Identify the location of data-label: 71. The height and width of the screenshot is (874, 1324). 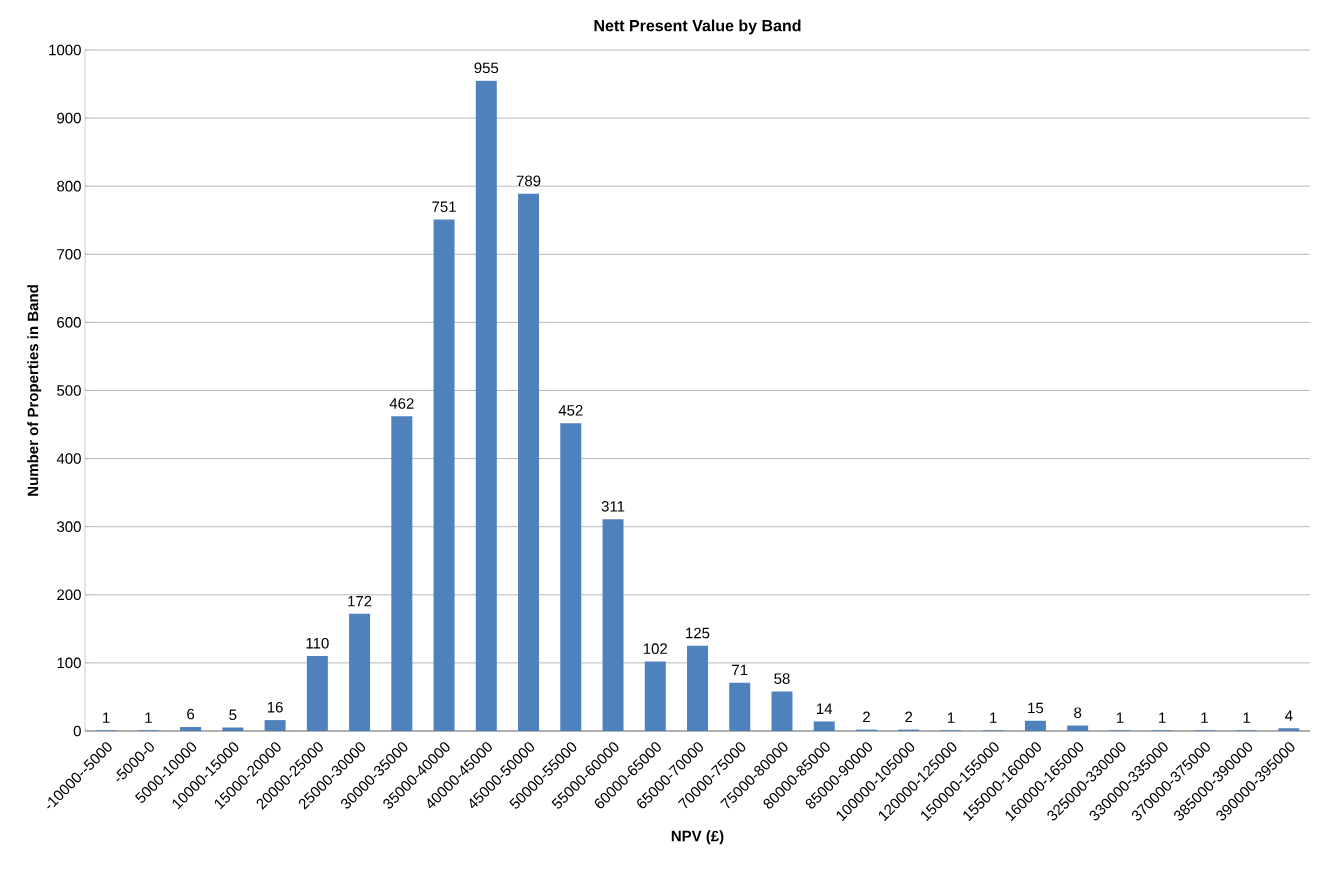
(740, 670).